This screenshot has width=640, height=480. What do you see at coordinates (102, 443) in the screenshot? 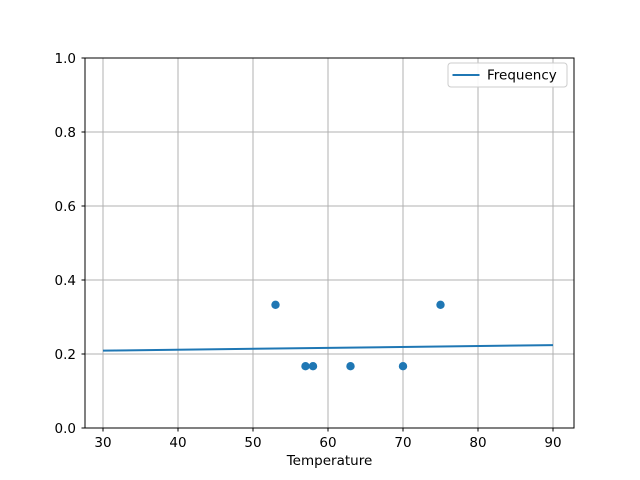
I see `x-tick-label: 30` at bounding box center [102, 443].